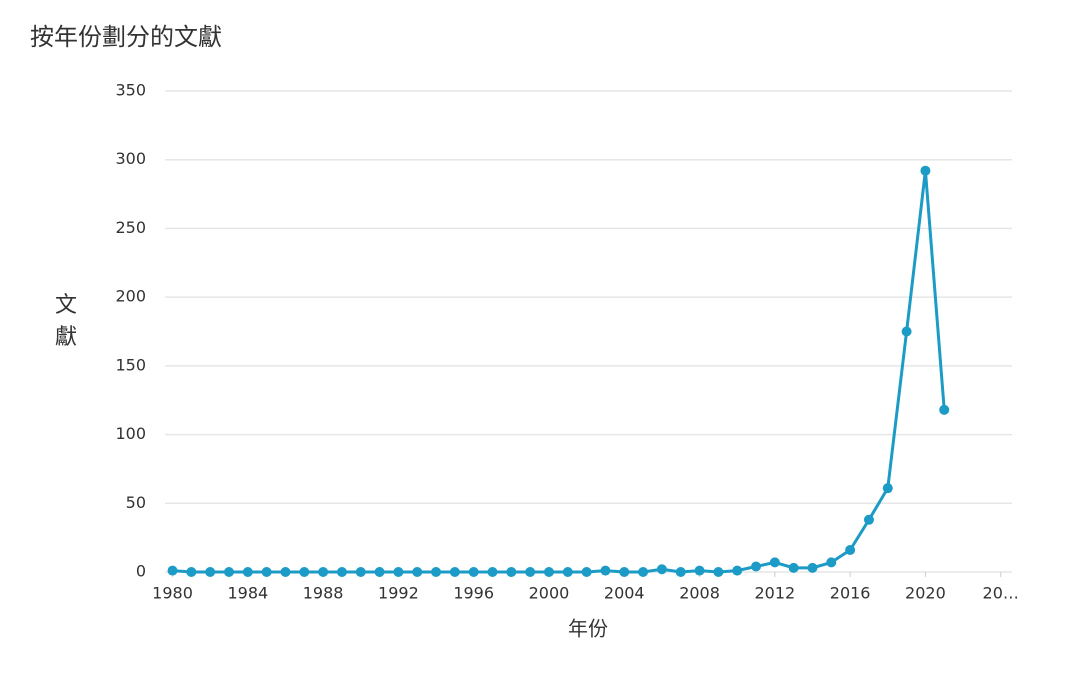  I want to click on y-tick-label: 100, so click(130, 433).